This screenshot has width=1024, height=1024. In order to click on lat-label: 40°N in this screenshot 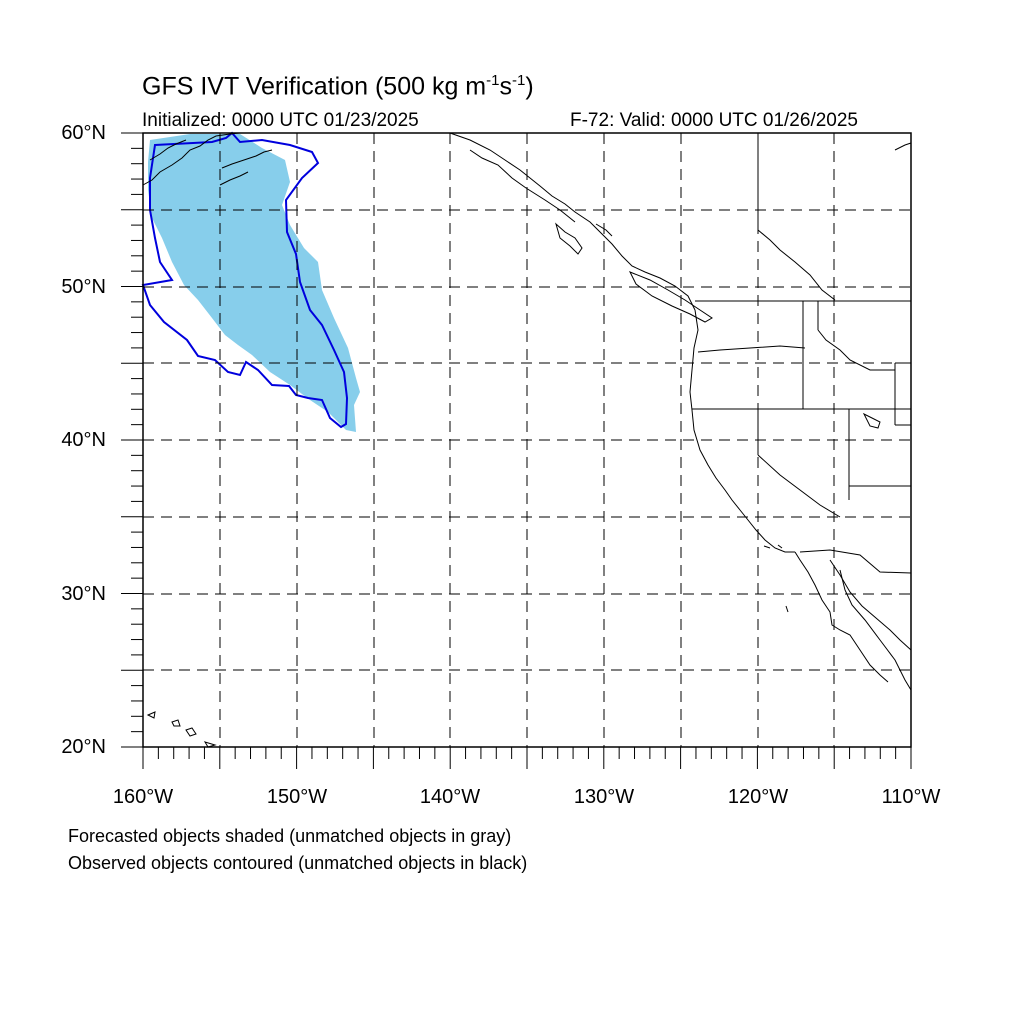, I will do `click(83, 440)`.